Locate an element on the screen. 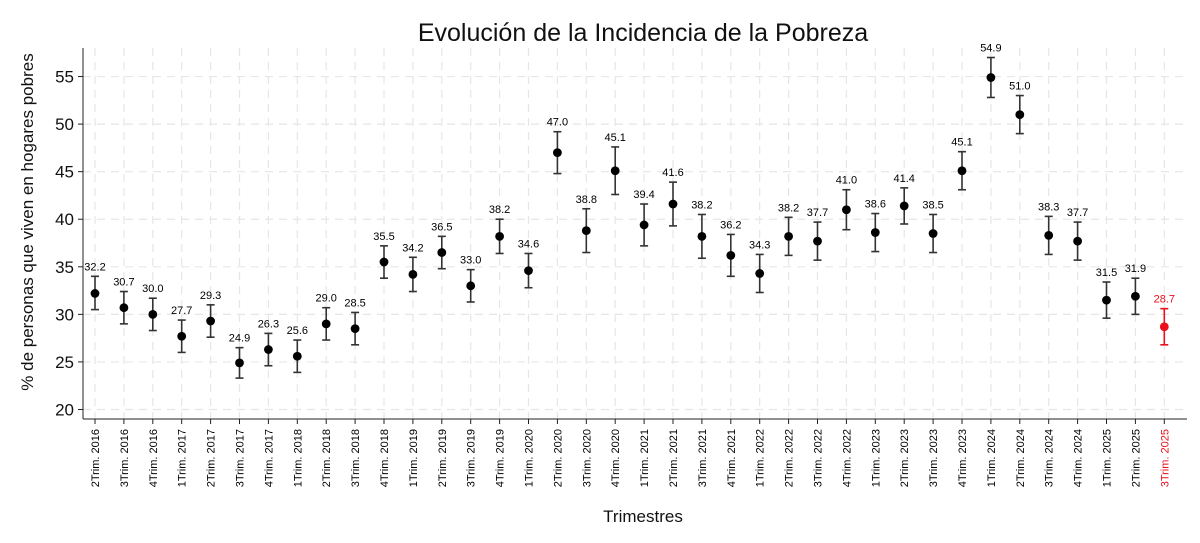 This screenshot has width=1200, height=543. data-label: 28.5 is located at coordinates (354, 303).